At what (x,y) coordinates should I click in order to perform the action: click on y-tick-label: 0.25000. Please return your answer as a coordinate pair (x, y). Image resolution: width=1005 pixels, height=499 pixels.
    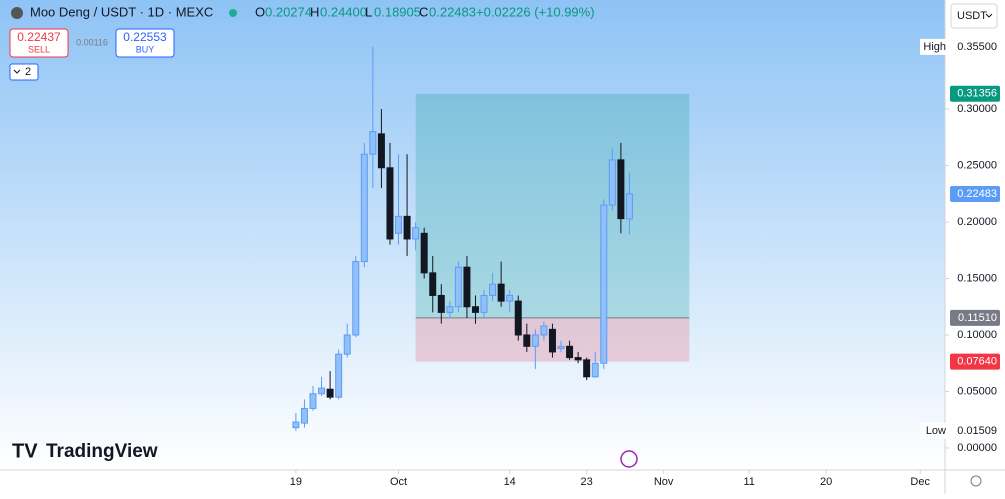
    Looking at the image, I should click on (977, 165).